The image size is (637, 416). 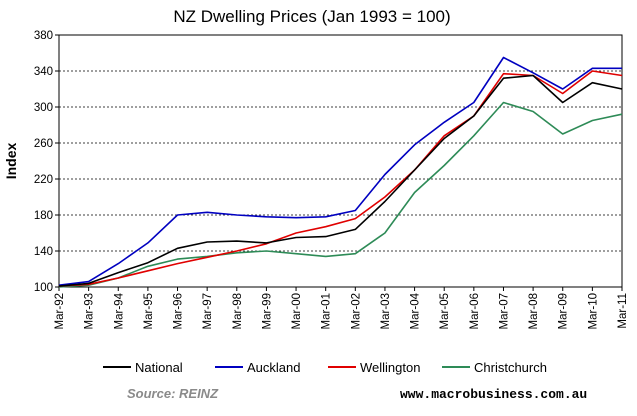 I want to click on x-tick-label: Mar-96, so click(x=179, y=311).